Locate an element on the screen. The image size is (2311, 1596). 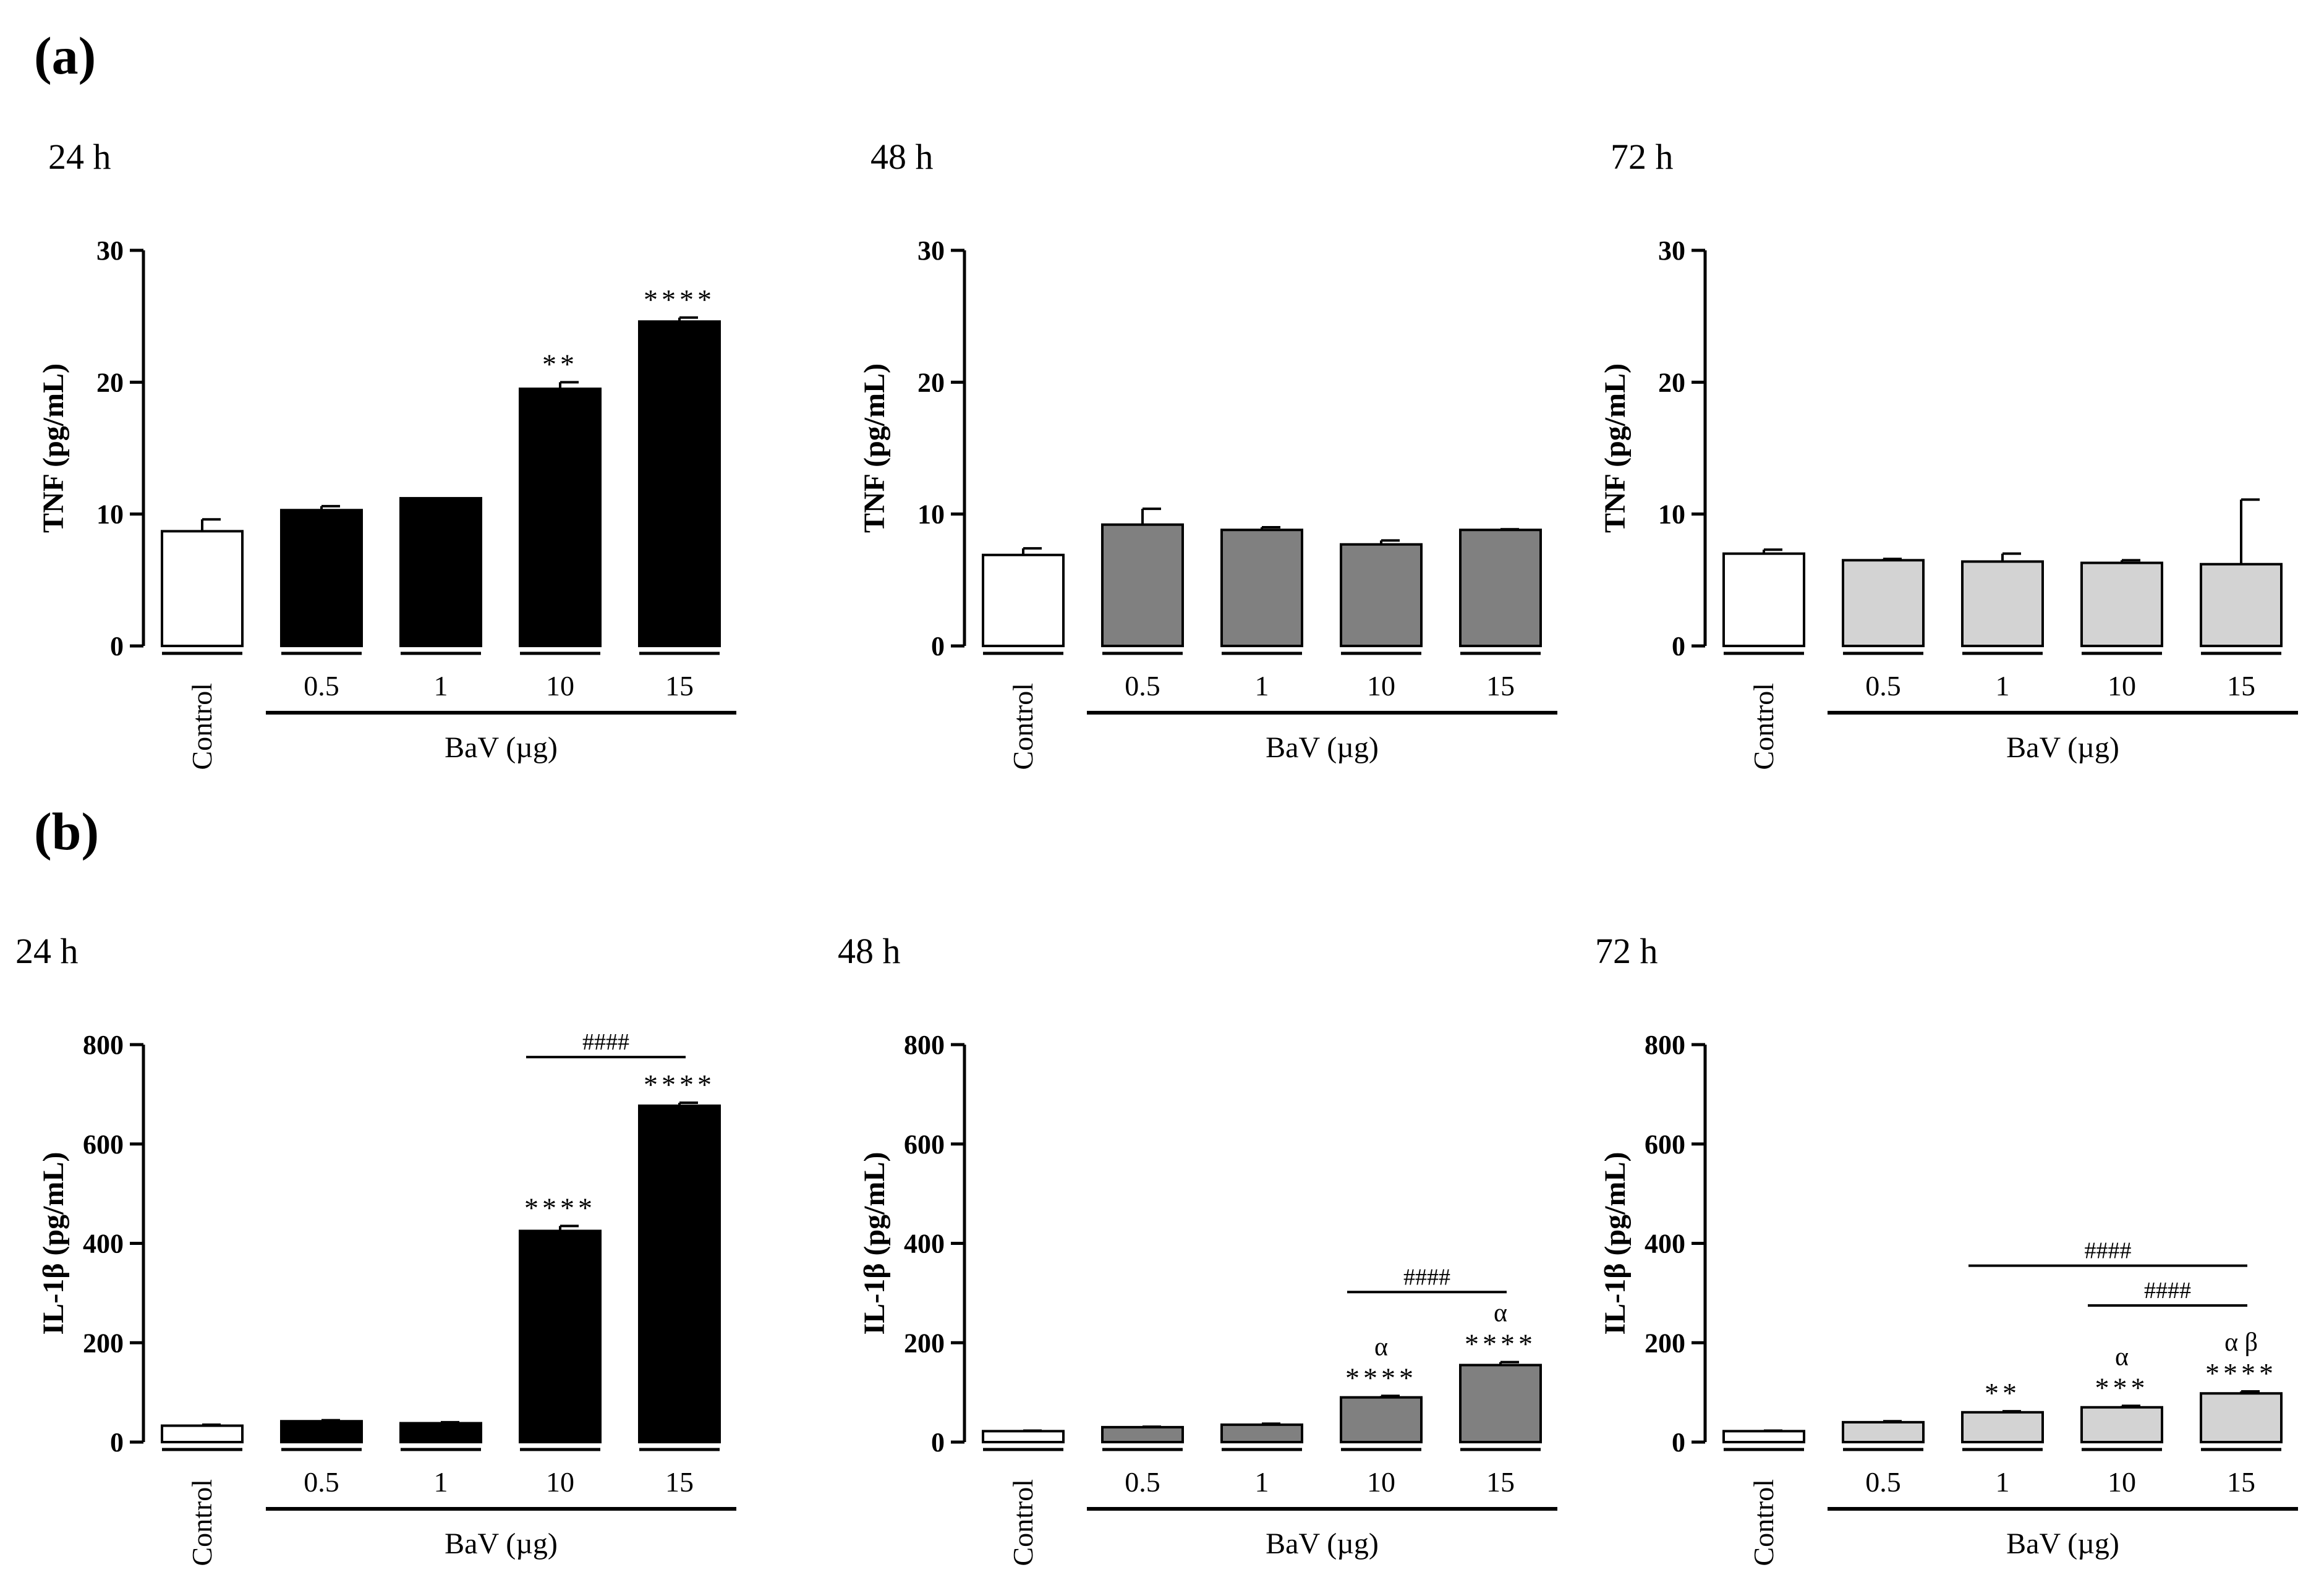
timepoint-label-a1: 24 h is located at coordinates (79, 157).